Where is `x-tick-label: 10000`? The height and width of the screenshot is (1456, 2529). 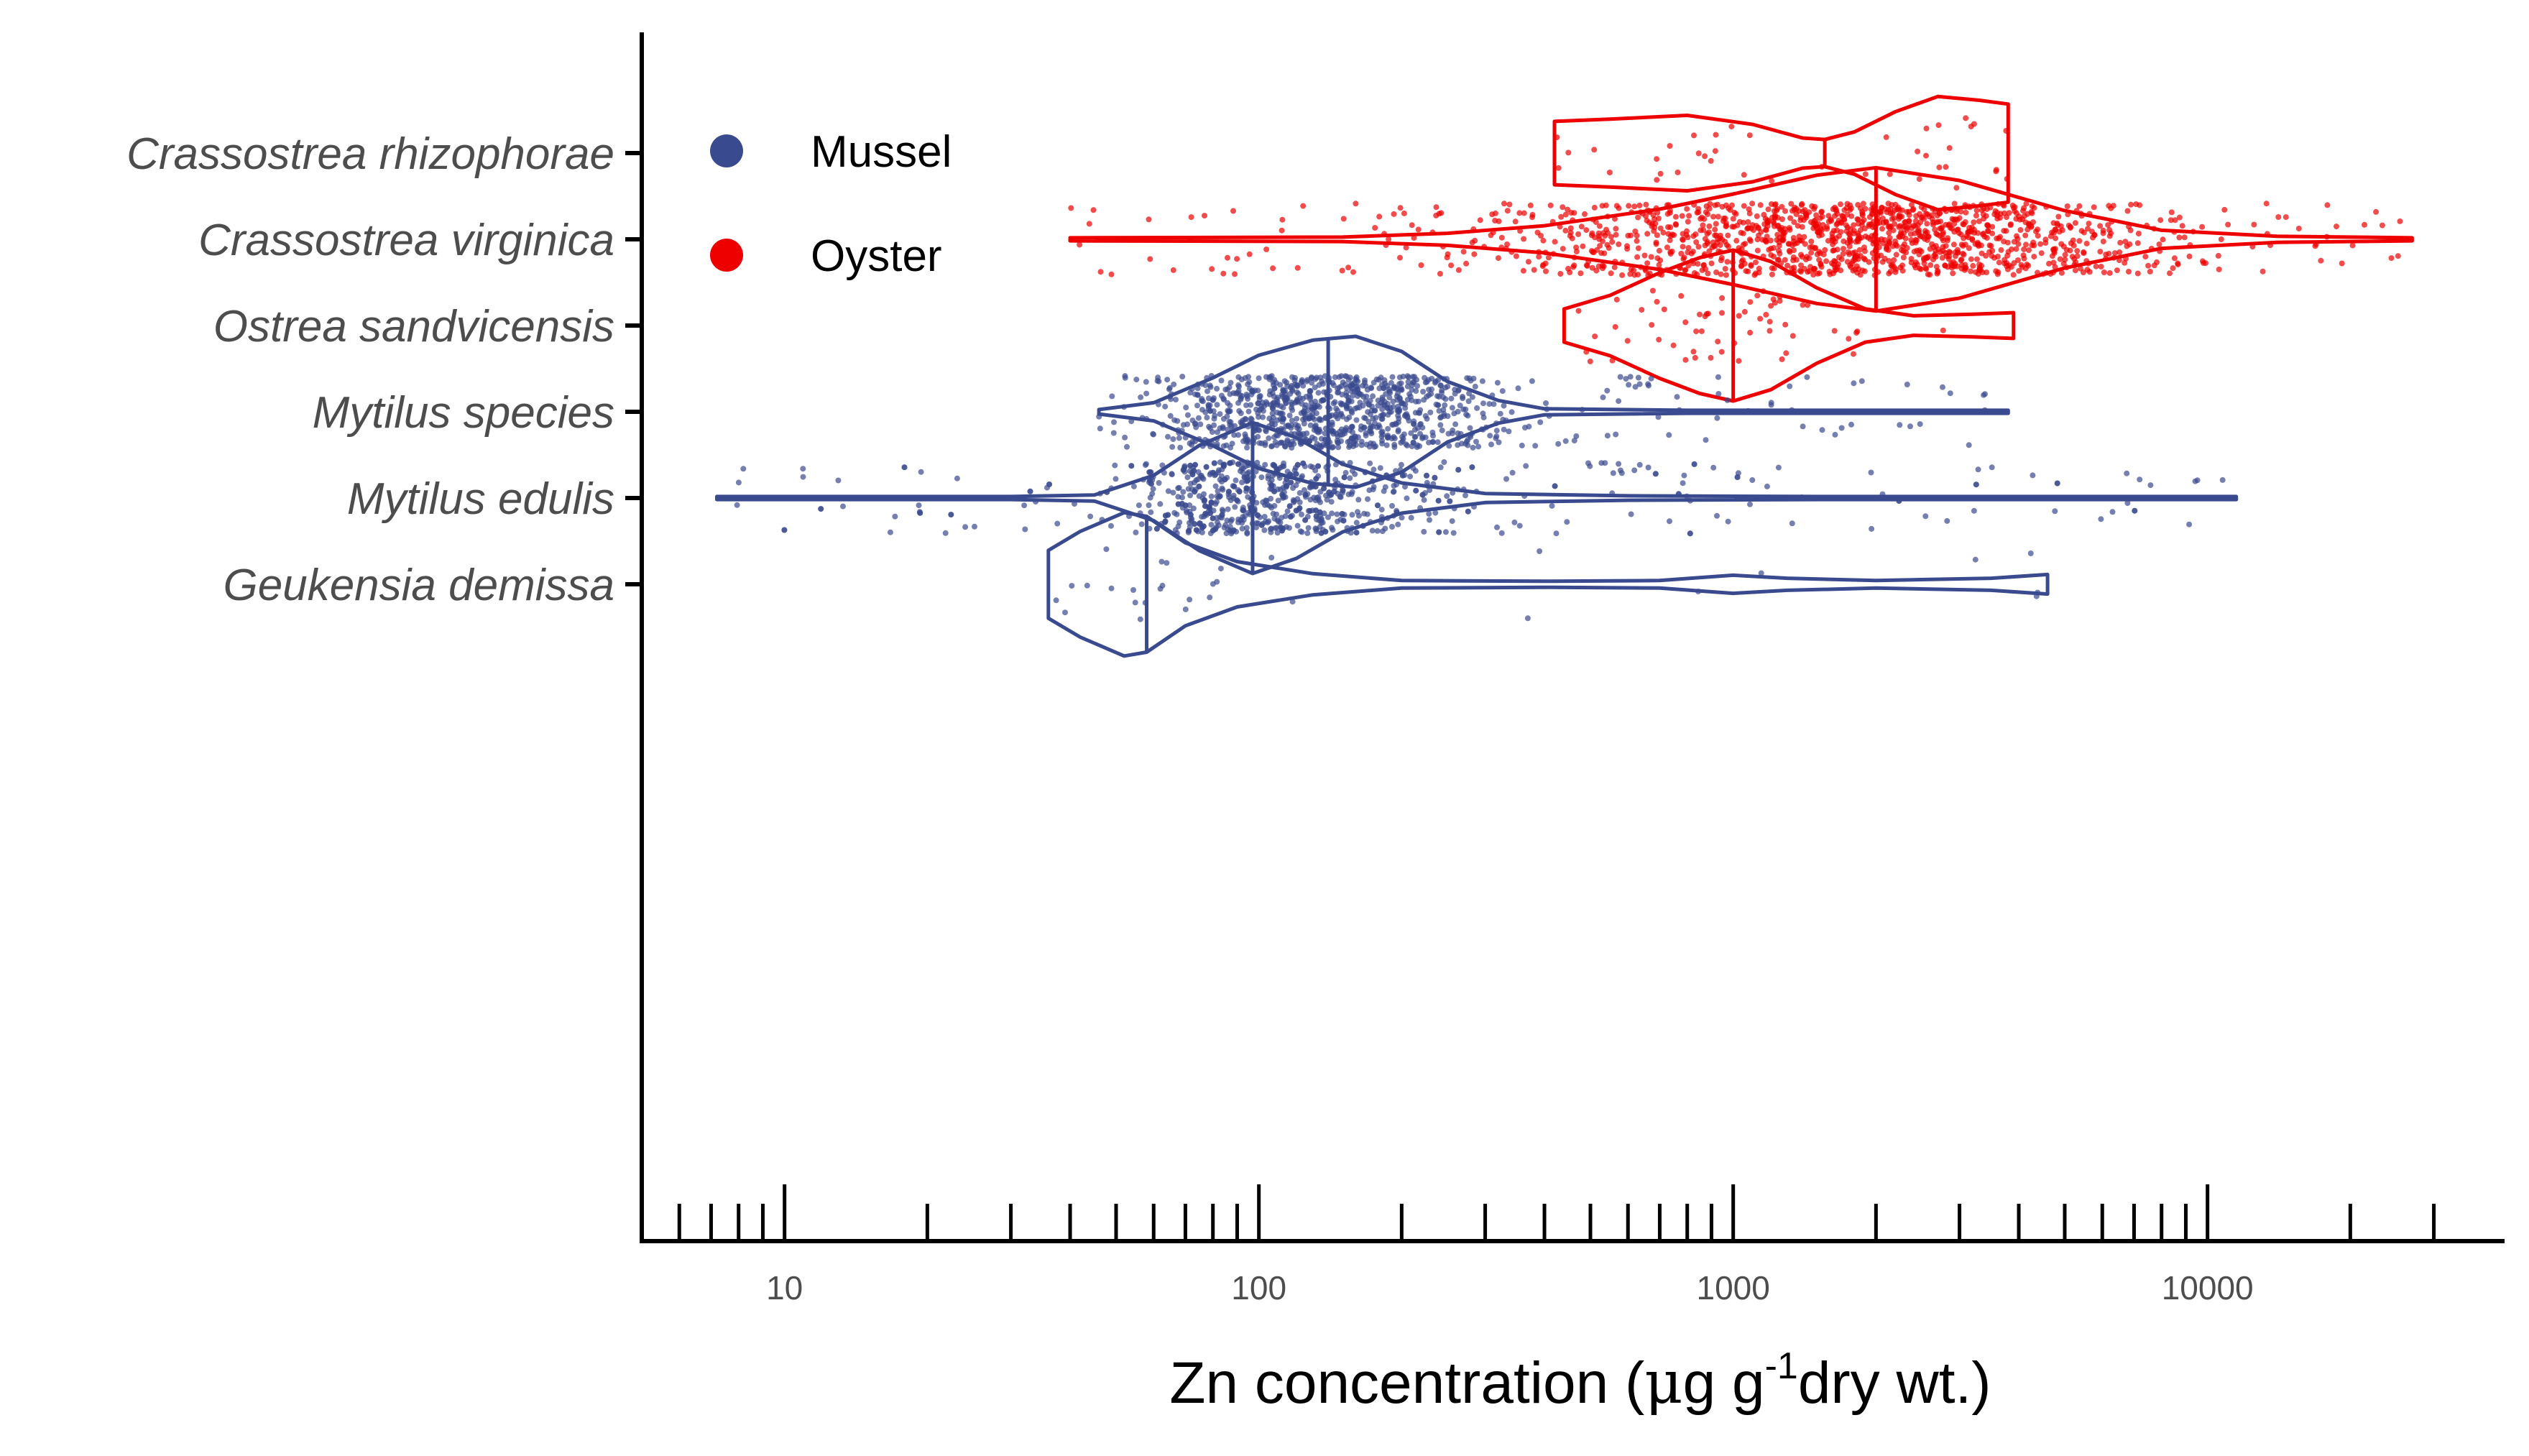 x-tick-label: 10000 is located at coordinates (2208, 1288).